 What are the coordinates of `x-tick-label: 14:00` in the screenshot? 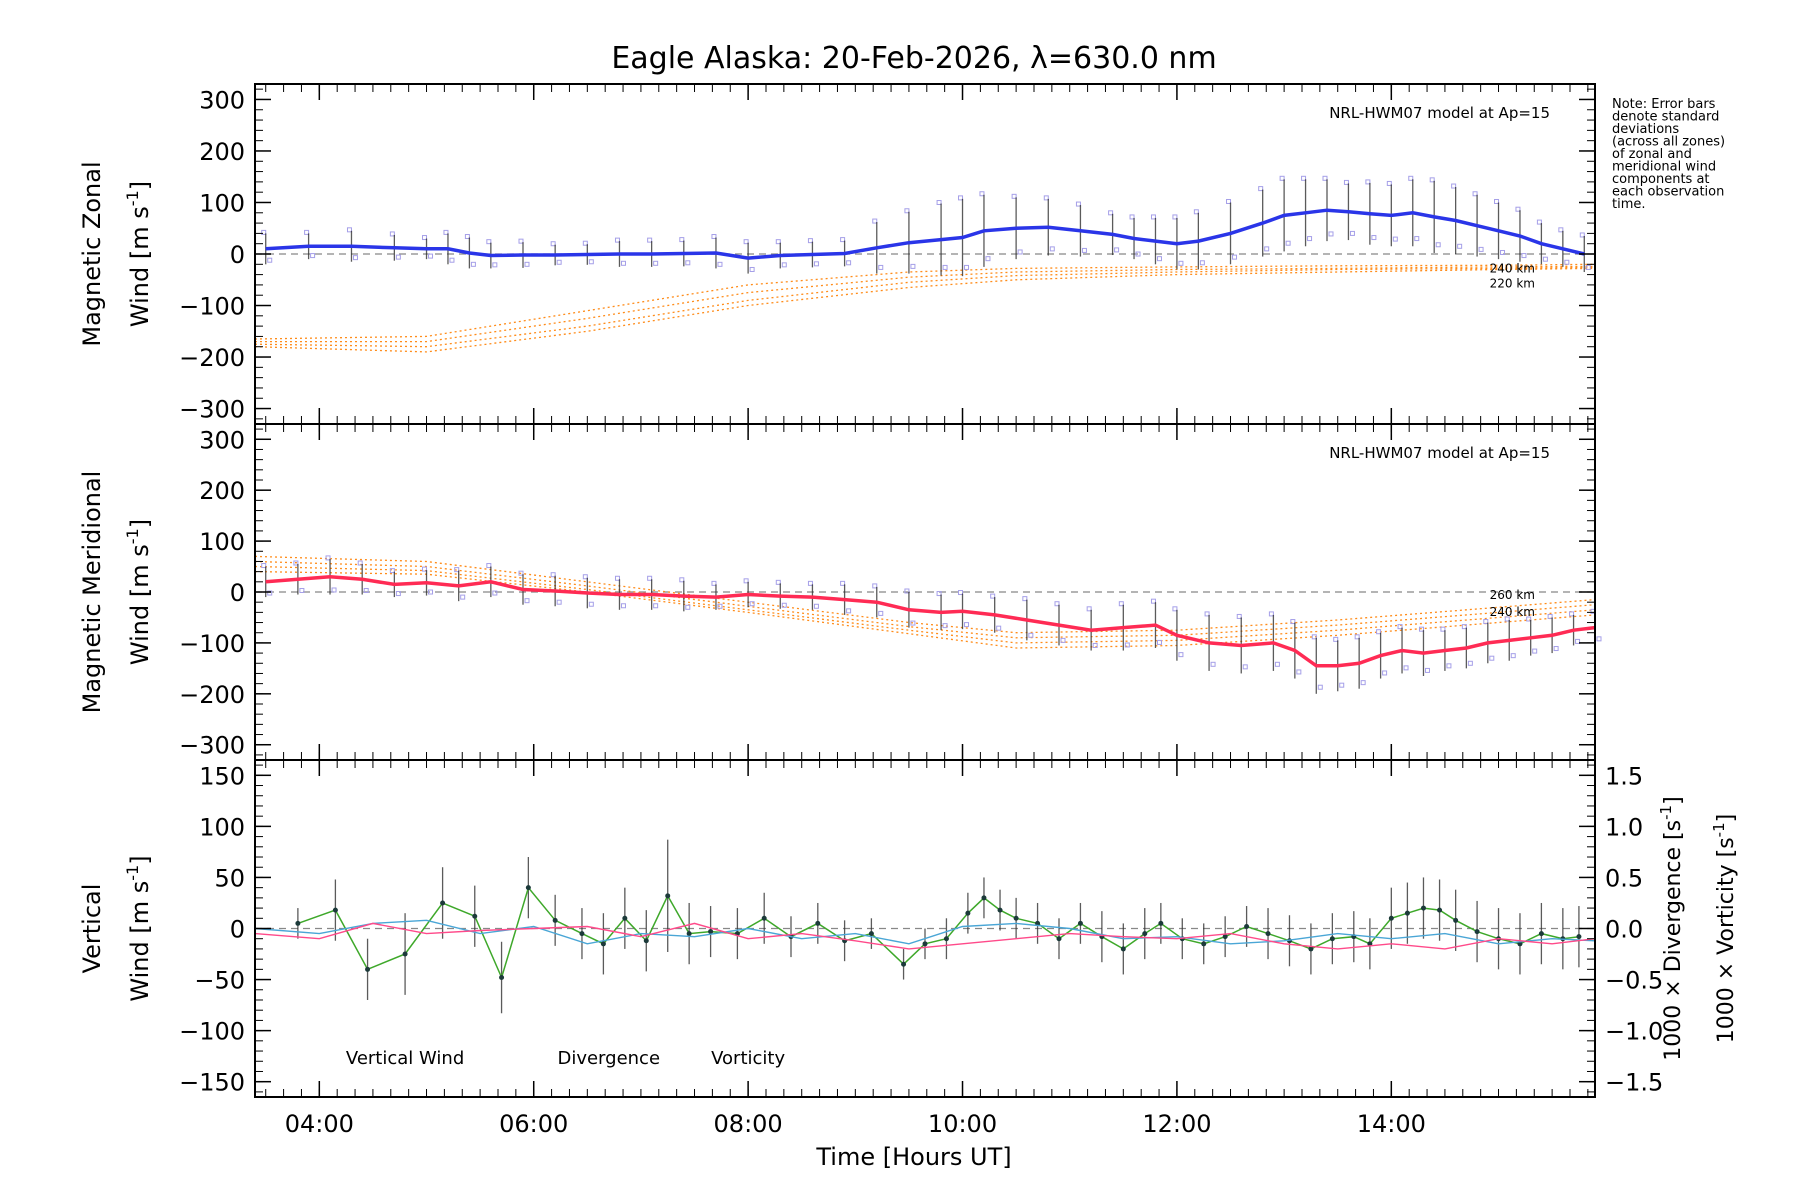 It's located at (1391, 1124).